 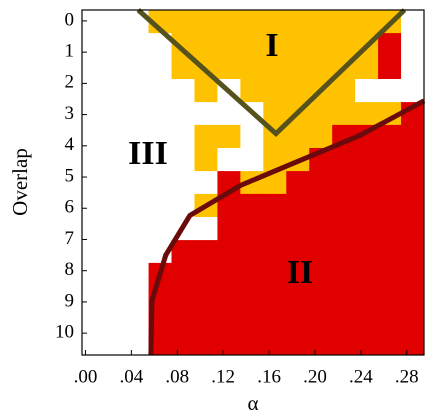 I want to click on region-label: I, so click(x=271, y=45).